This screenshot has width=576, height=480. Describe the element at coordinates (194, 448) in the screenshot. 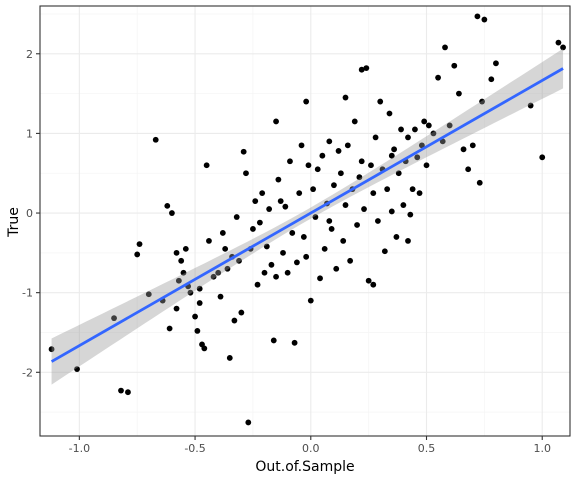

I see `x-tick-label: -0.5` at that location.